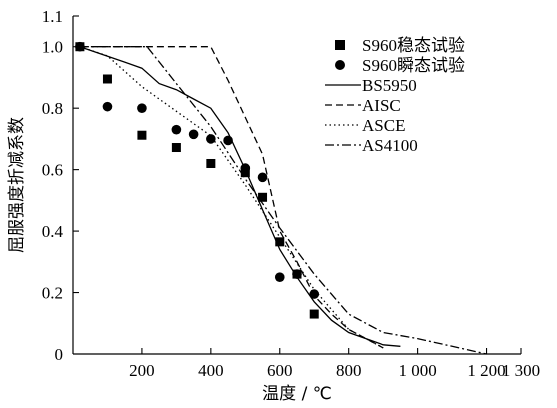  Describe the element at coordinates (486, 370) in the screenshot. I see `x-tick-label: 1 200` at that location.